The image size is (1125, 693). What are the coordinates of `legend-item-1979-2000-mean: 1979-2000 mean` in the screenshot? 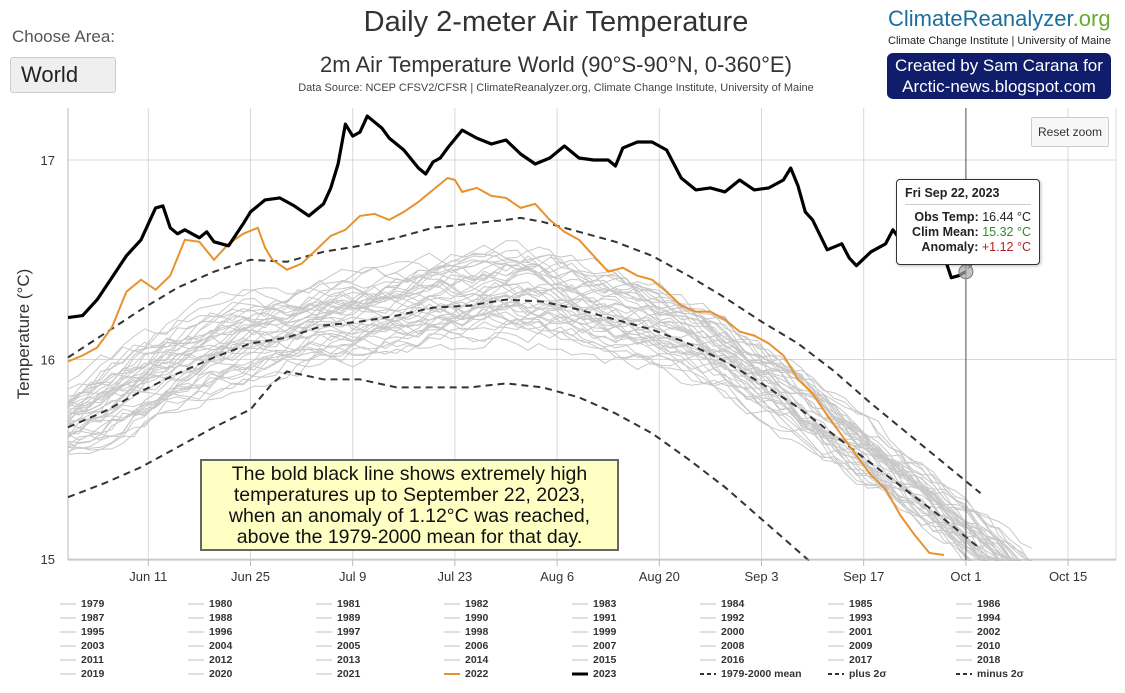 It's located at (751, 674).